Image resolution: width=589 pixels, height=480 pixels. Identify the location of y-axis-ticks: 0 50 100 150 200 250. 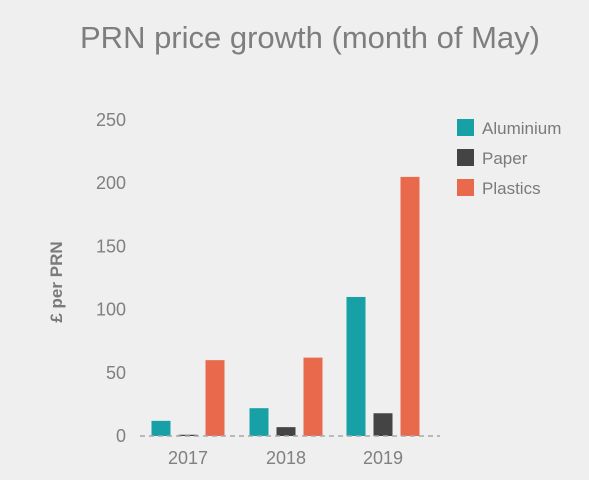
(111, 278).